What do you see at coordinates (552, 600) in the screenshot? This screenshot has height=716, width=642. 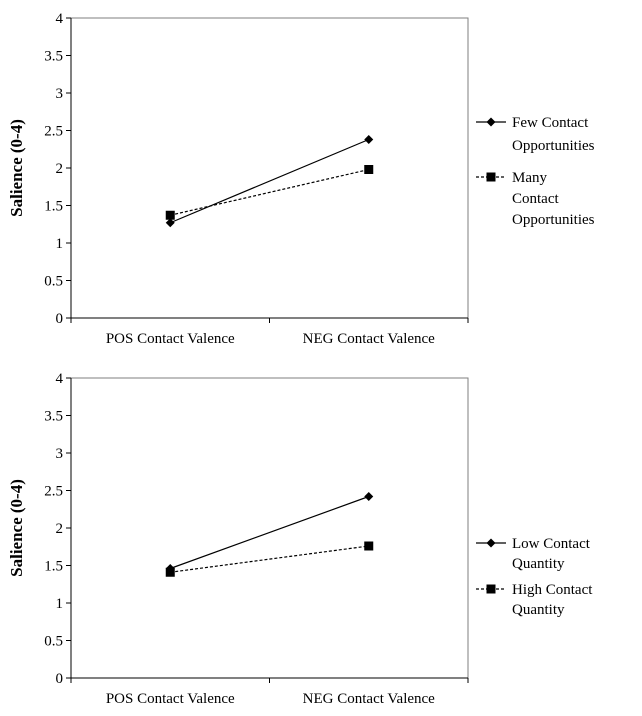 I see `legend-label-2: High Contact Quantity` at bounding box center [552, 600].